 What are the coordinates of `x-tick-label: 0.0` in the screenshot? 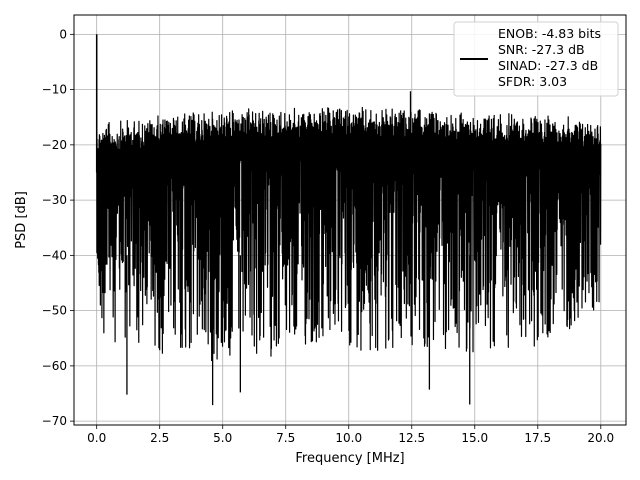 It's located at (96, 438).